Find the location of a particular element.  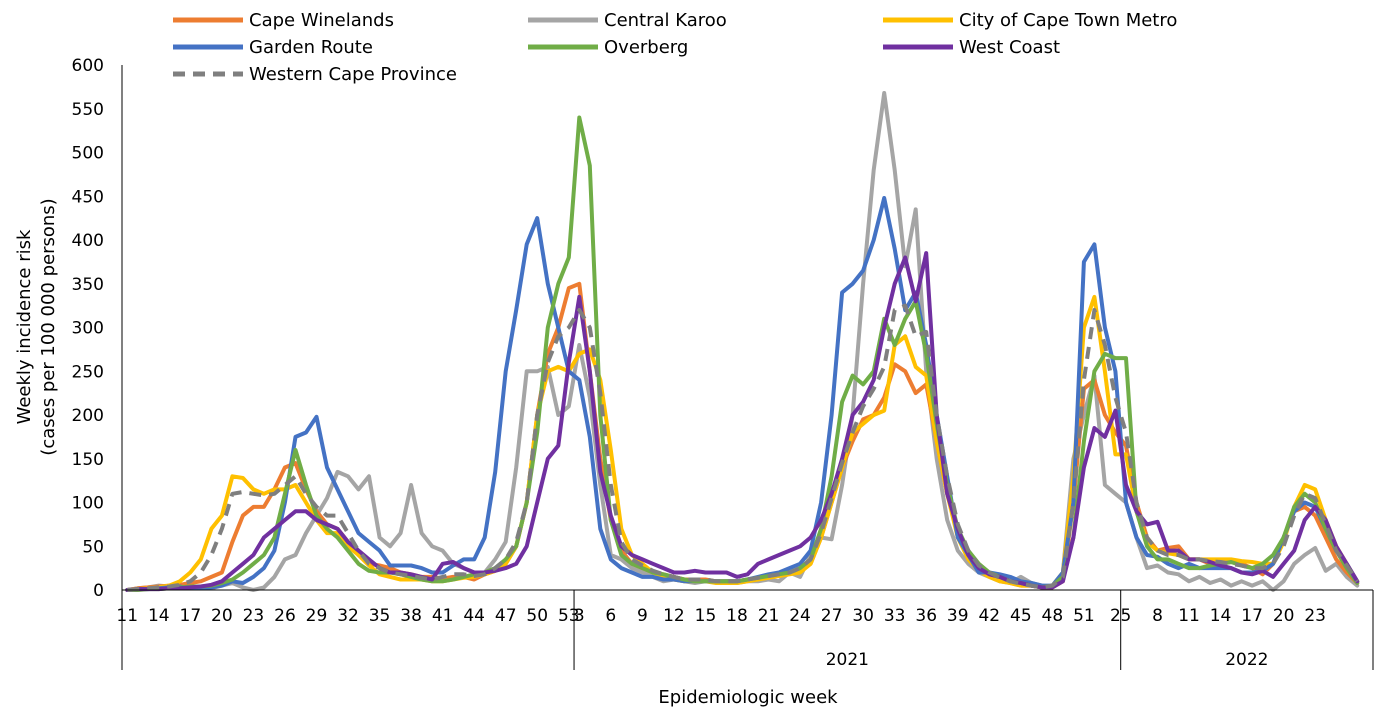

y-axis-title-line2: (cases per 100 000 persons) is located at coordinates (48, 326).